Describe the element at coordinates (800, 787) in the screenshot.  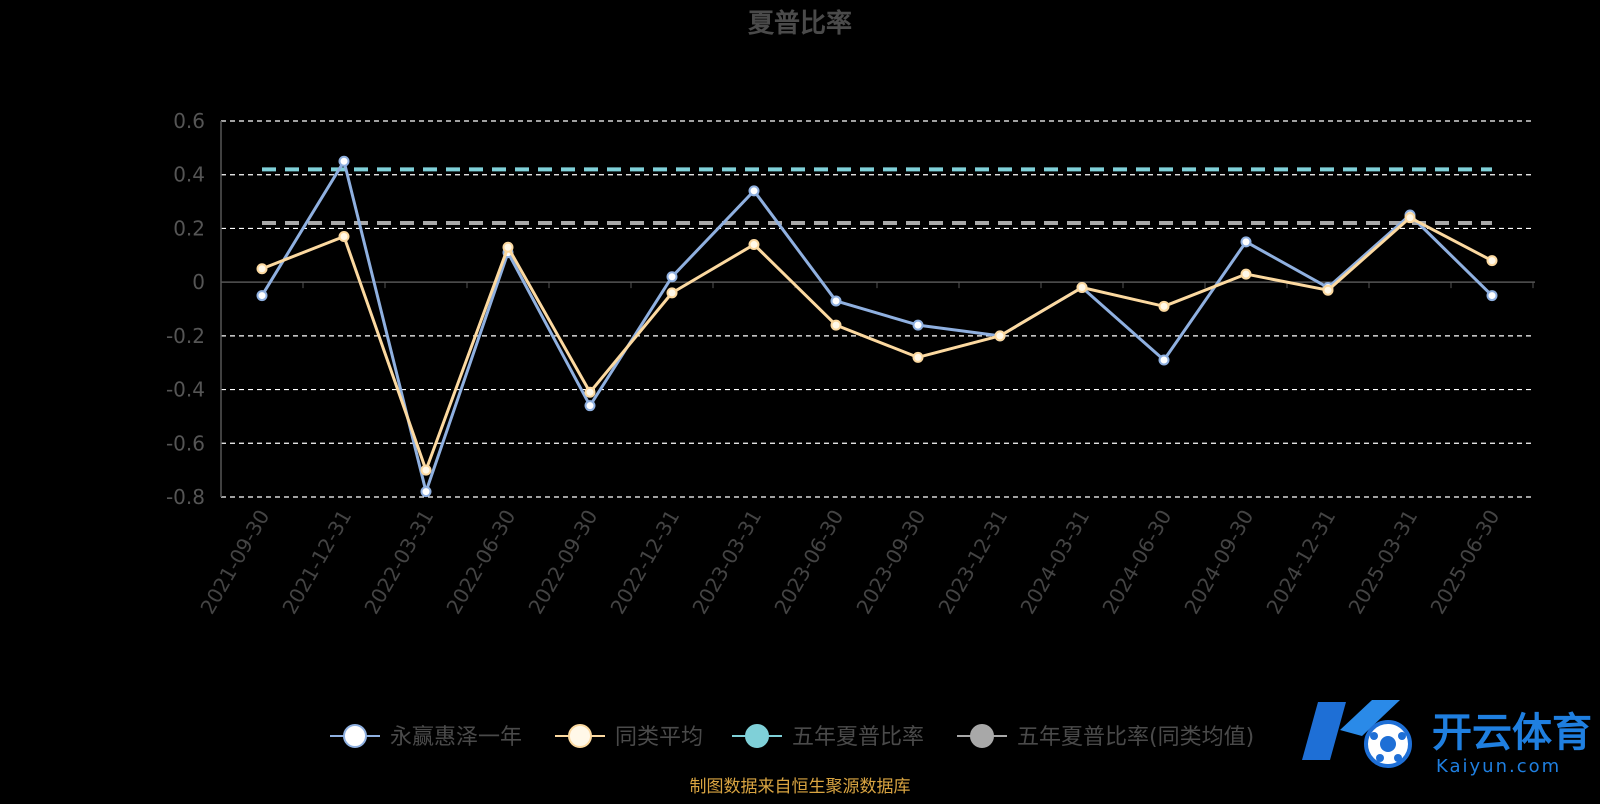
I see `source-note: 制图数据来自恒生聚源数据库` at that location.